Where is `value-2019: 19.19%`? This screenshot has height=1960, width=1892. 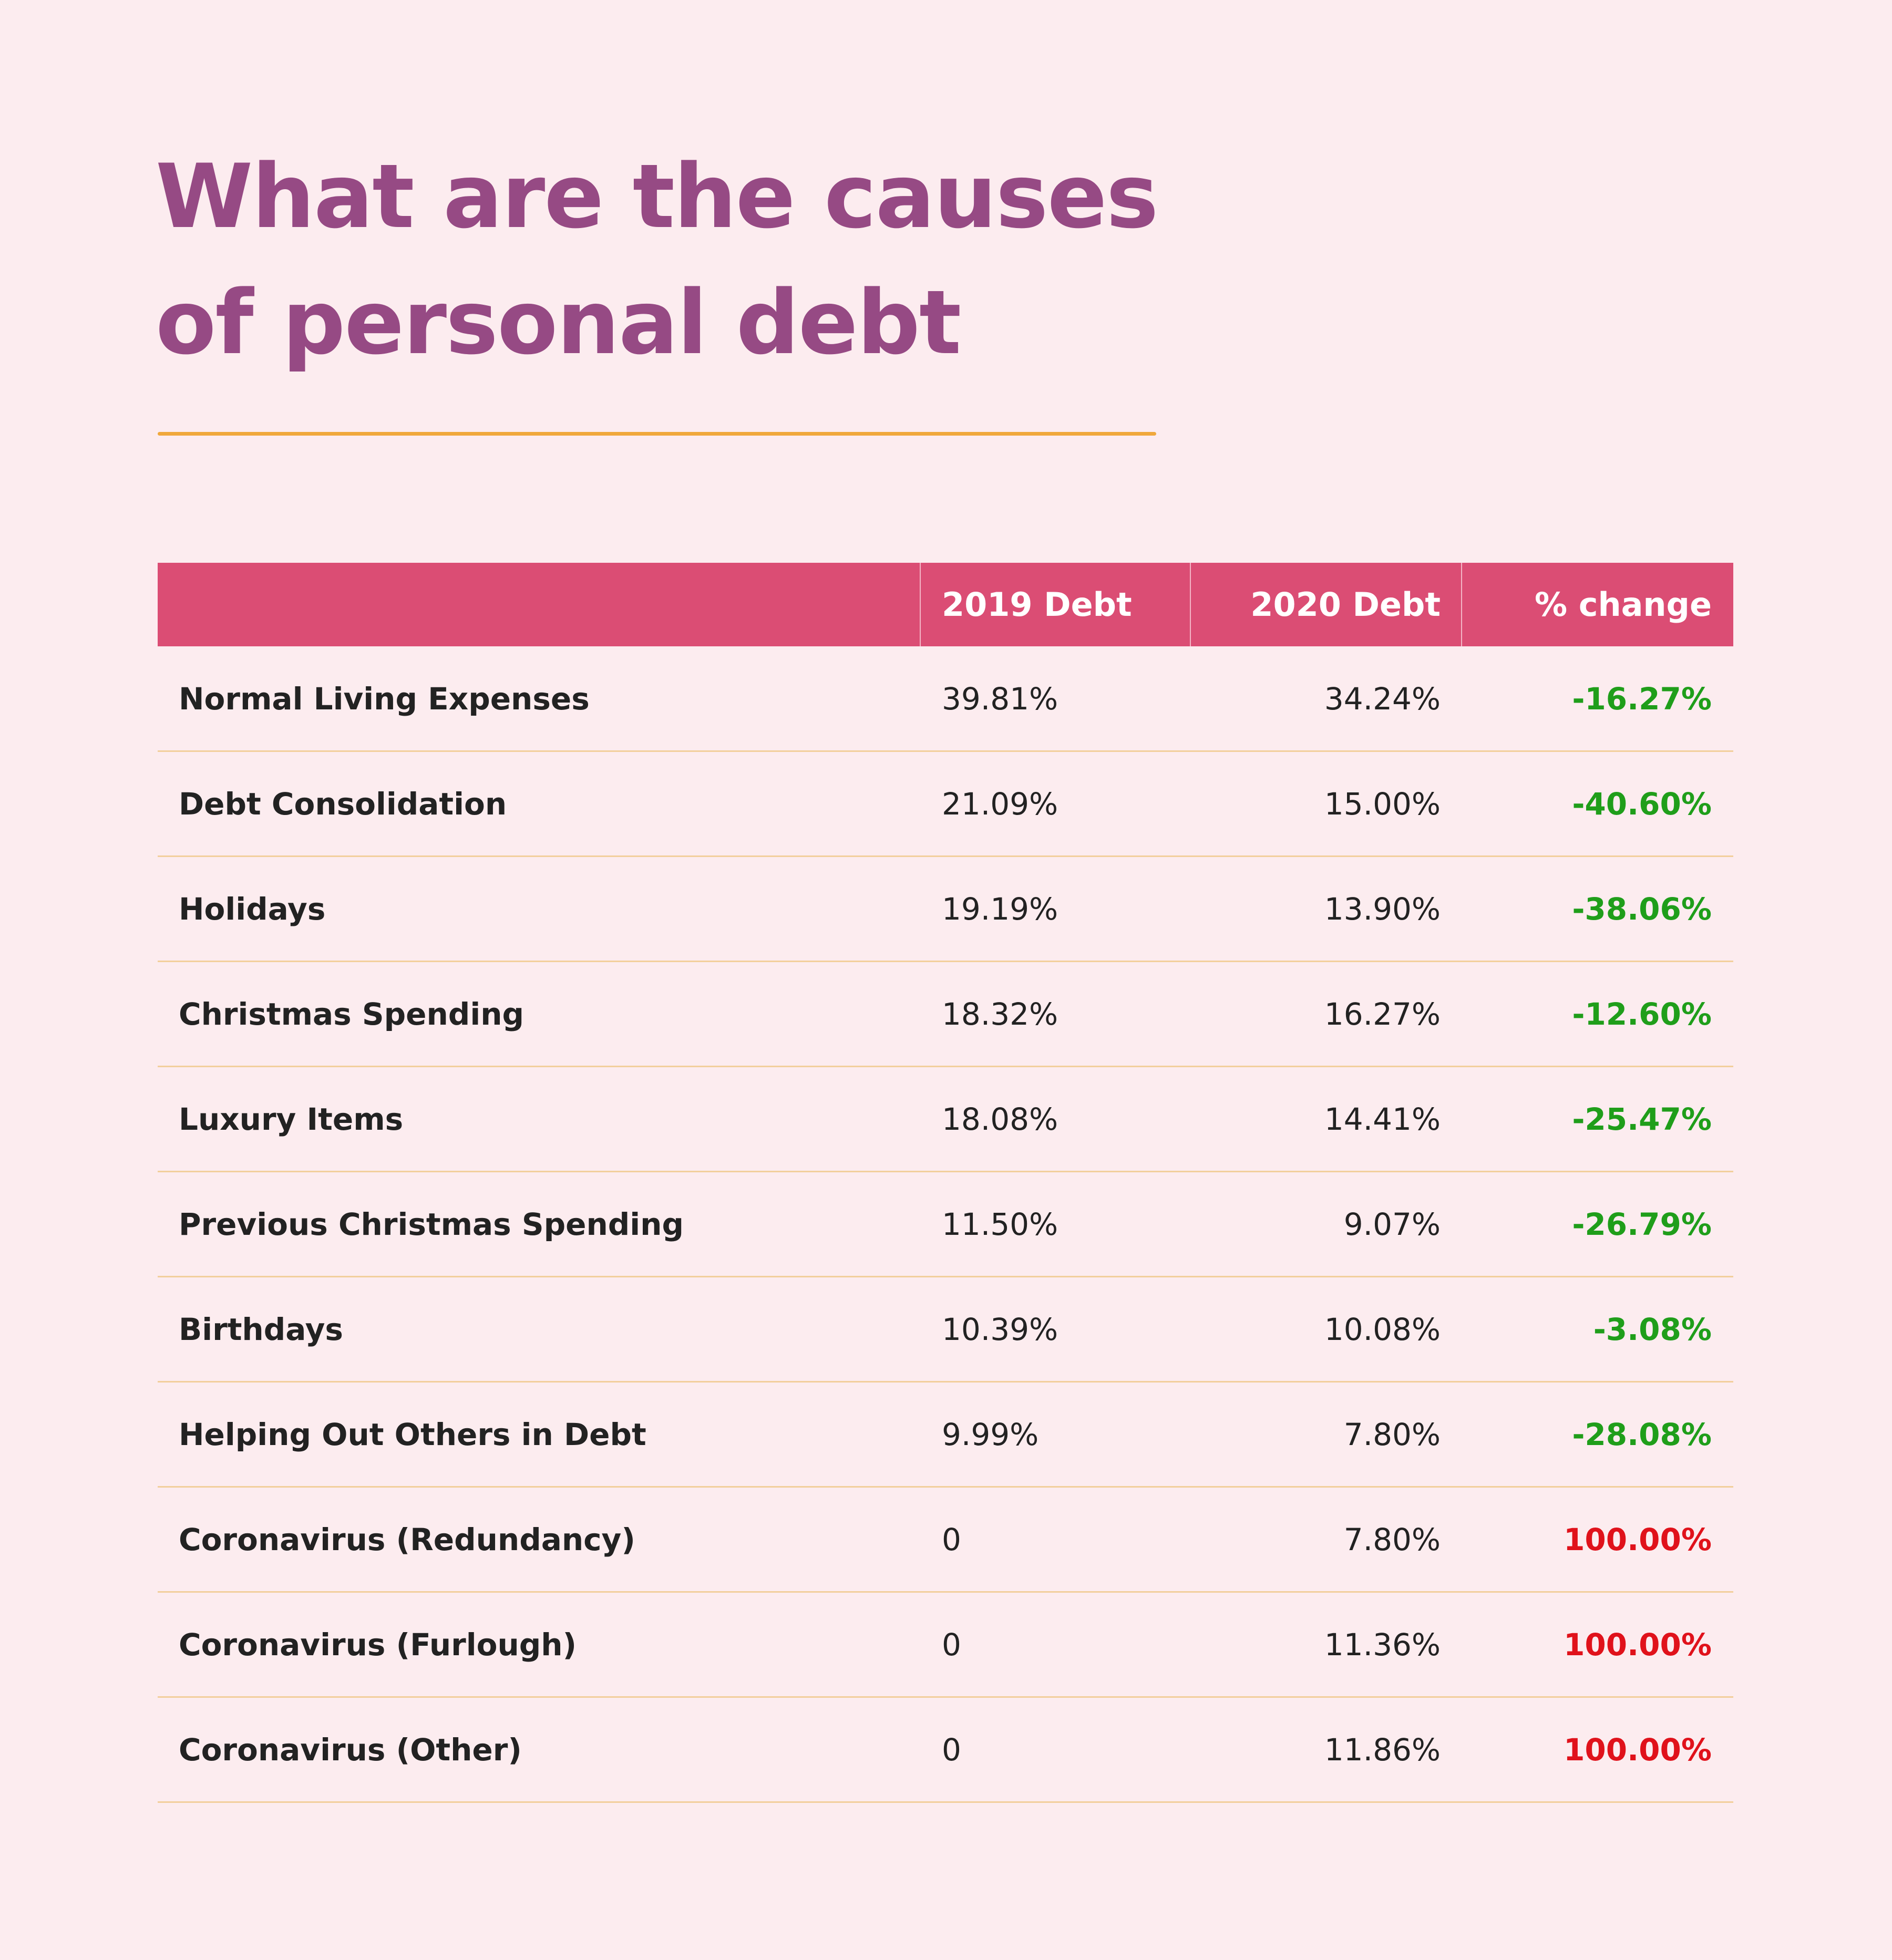
value-2019: 19.19% is located at coordinates (1000, 909).